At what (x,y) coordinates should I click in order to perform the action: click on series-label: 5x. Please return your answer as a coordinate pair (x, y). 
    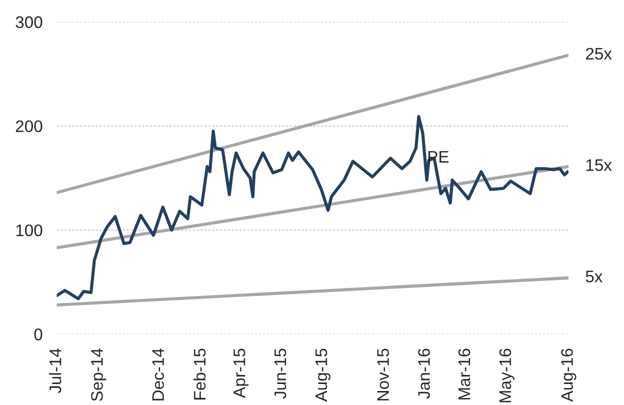
    Looking at the image, I should click on (594, 276).